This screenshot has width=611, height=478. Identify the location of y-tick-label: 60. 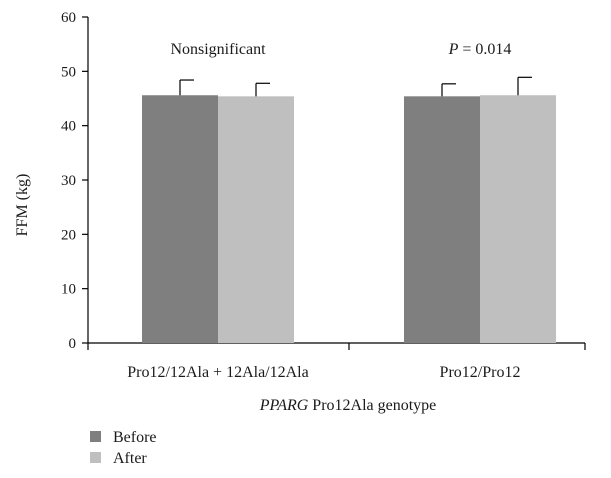
(68, 18).